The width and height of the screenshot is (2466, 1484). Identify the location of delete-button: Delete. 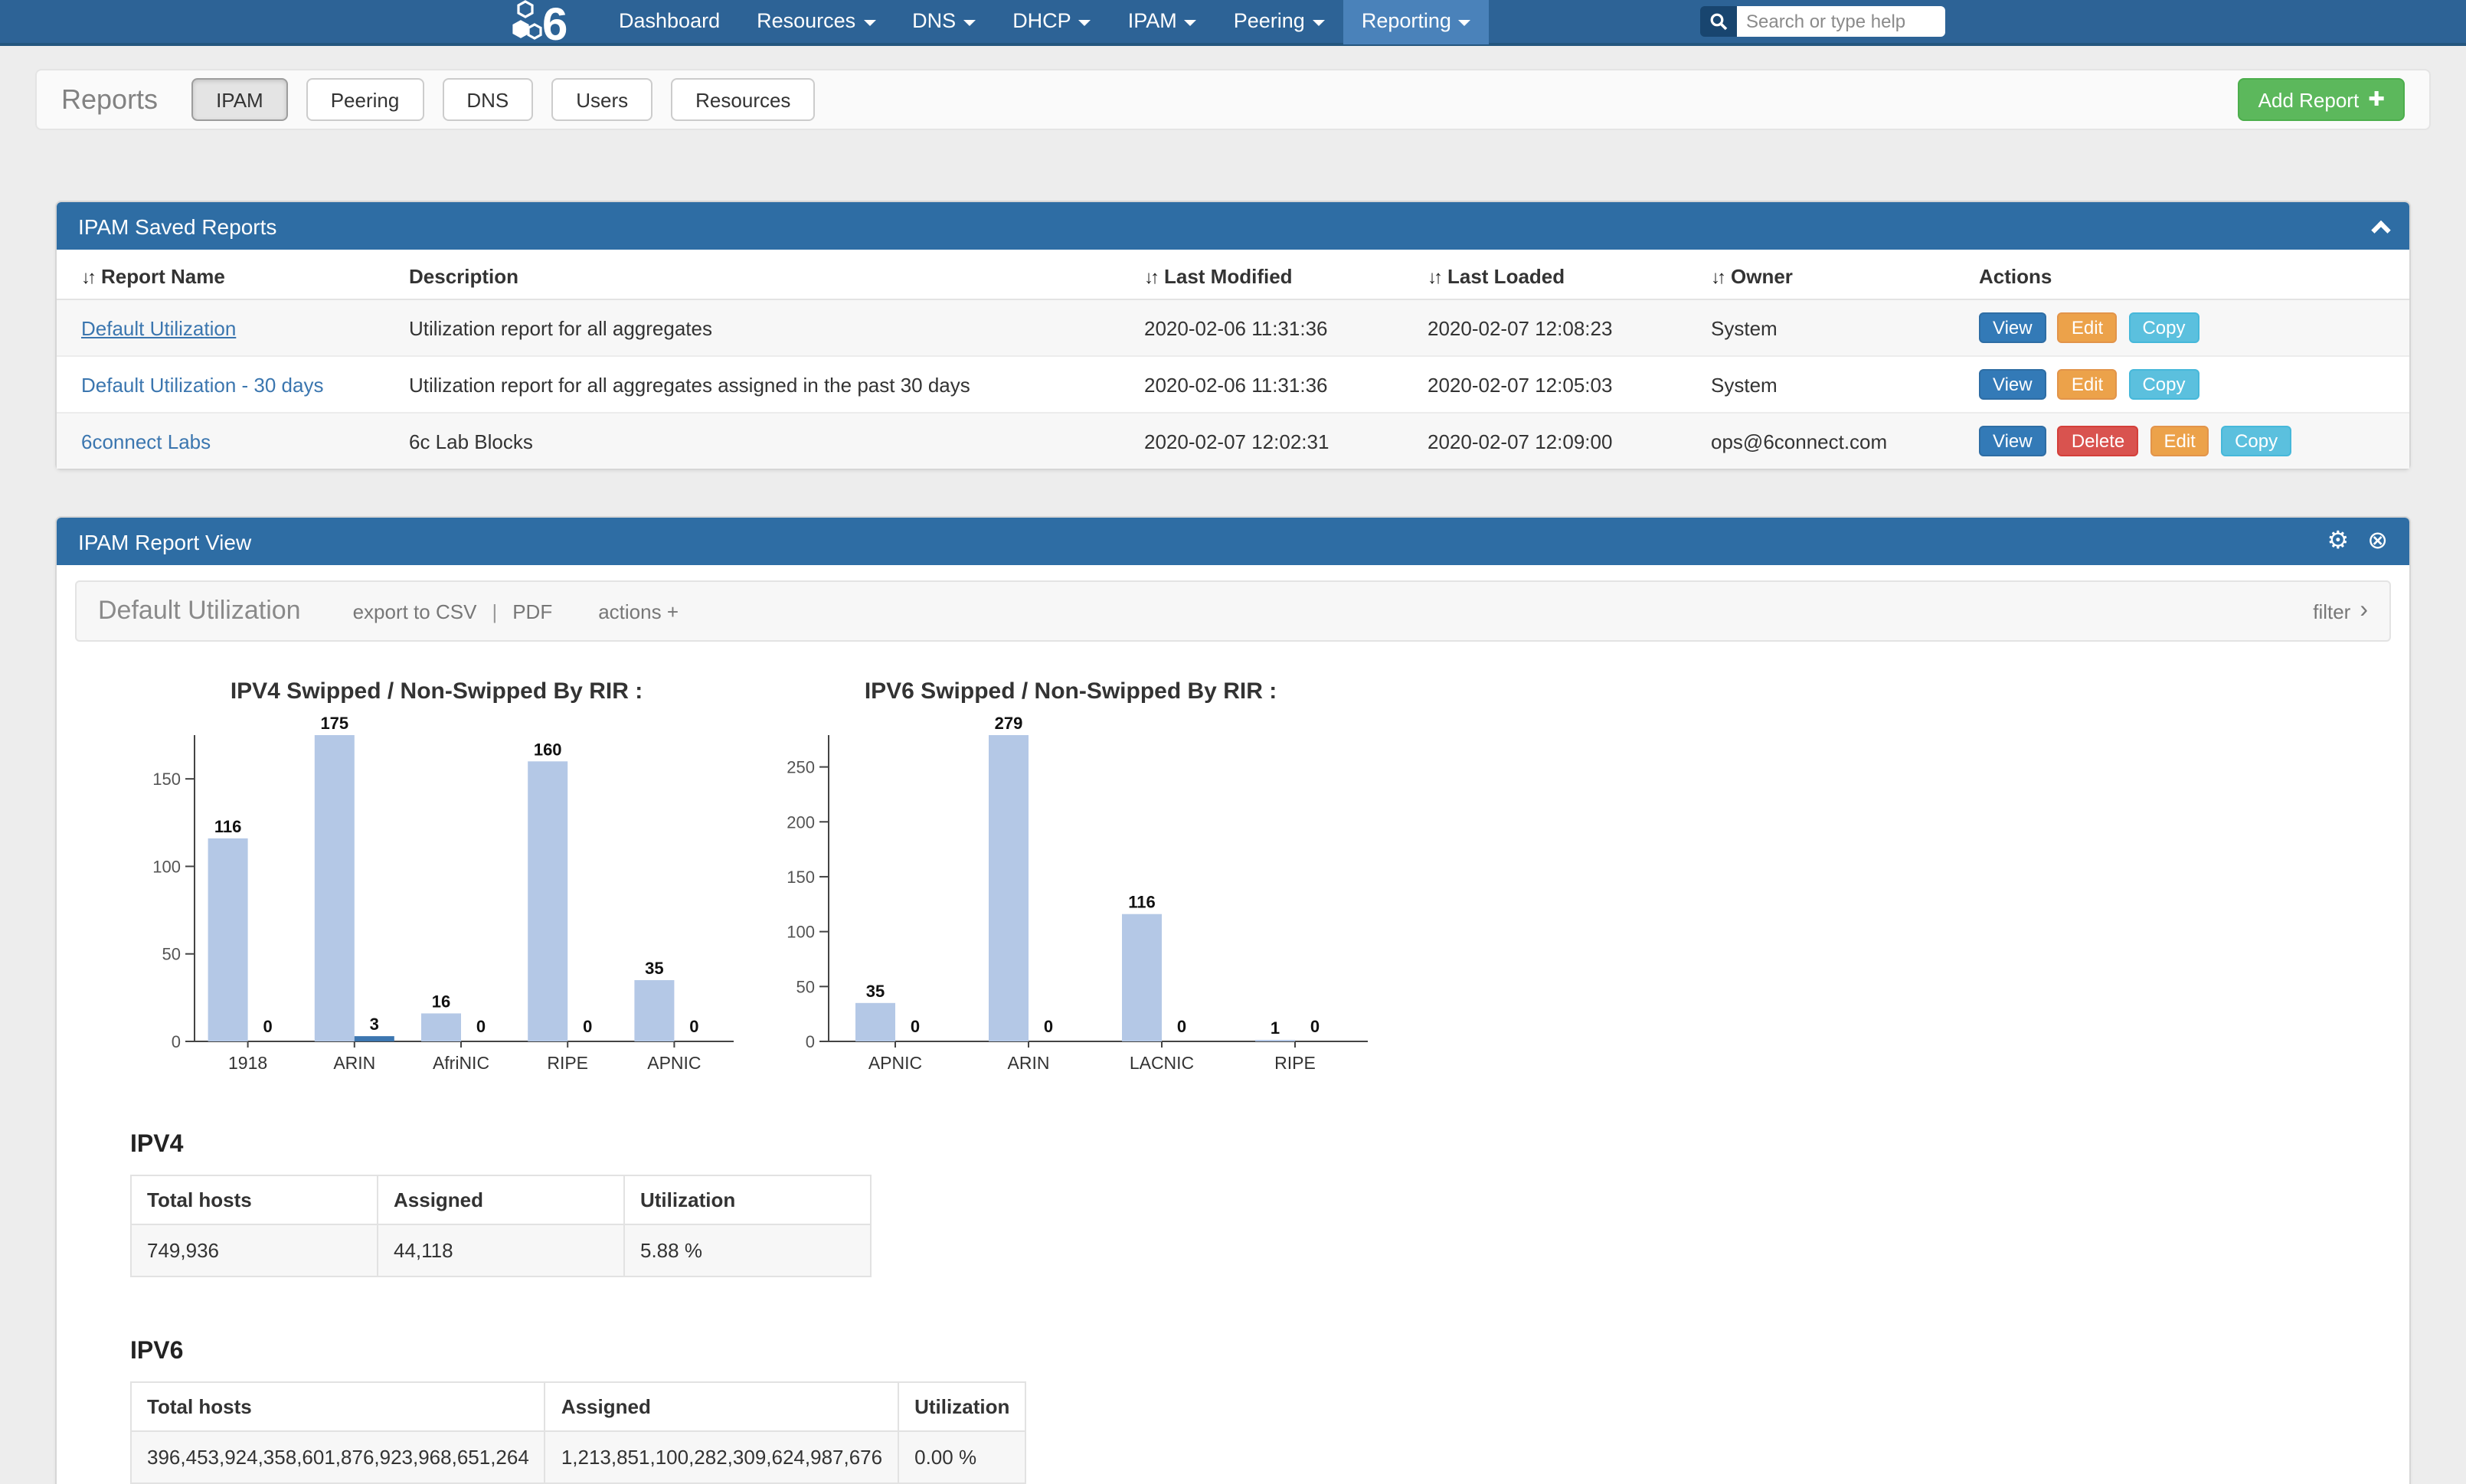
(2098, 441).